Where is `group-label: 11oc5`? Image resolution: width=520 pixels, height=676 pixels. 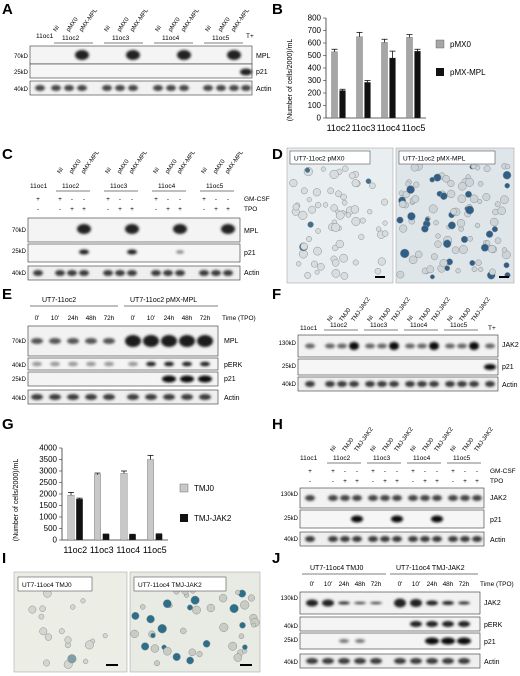 group-label: 11oc5 is located at coordinates (462, 458).